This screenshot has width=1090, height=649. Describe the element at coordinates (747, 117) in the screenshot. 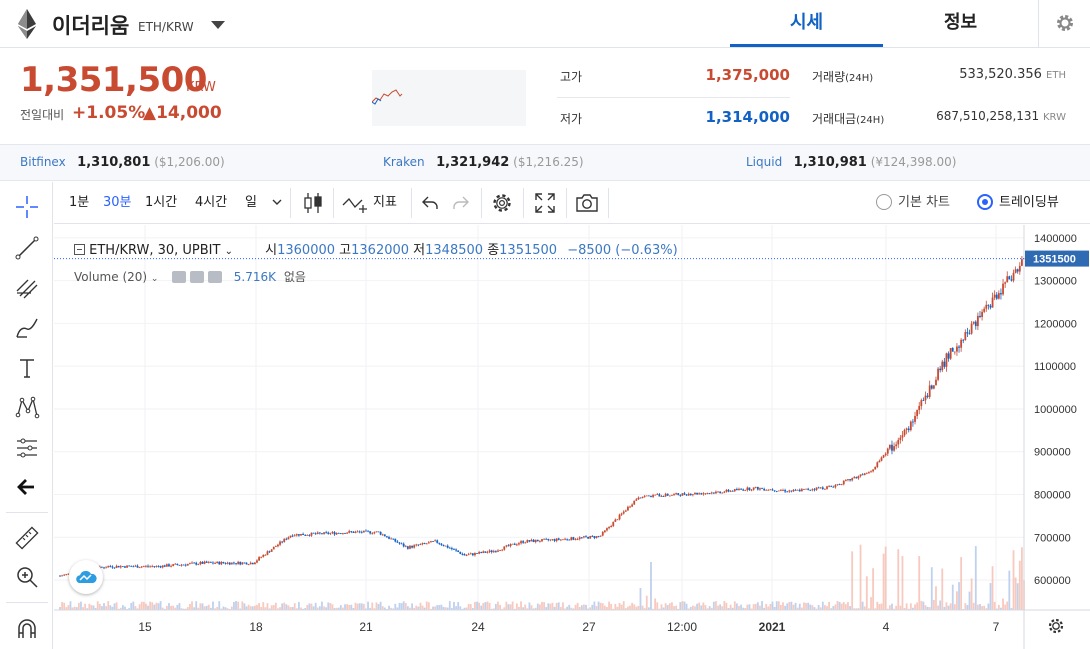

I see `low-value: 1,314,000` at that location.